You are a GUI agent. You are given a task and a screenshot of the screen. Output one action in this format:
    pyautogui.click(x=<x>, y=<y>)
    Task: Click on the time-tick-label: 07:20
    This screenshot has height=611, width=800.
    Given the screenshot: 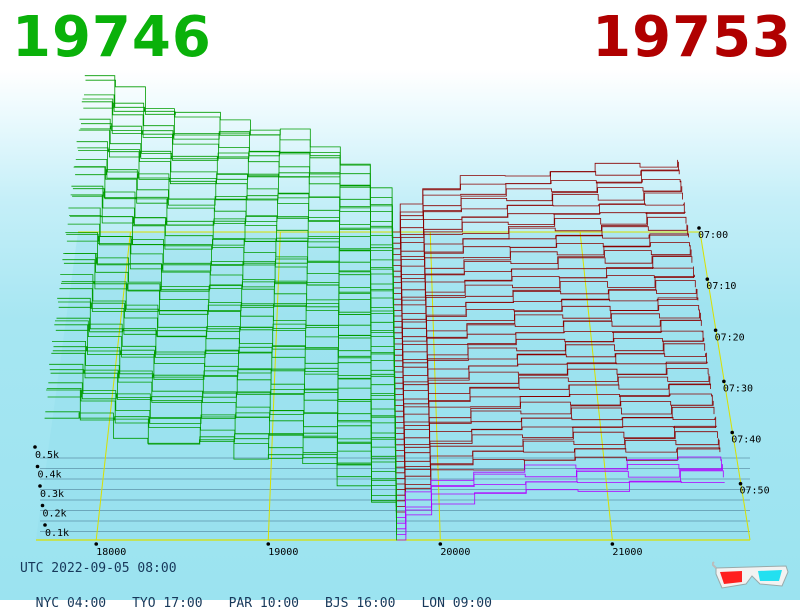 What is the action you would take?
    pyautogui.click(x=730, y=337)
    